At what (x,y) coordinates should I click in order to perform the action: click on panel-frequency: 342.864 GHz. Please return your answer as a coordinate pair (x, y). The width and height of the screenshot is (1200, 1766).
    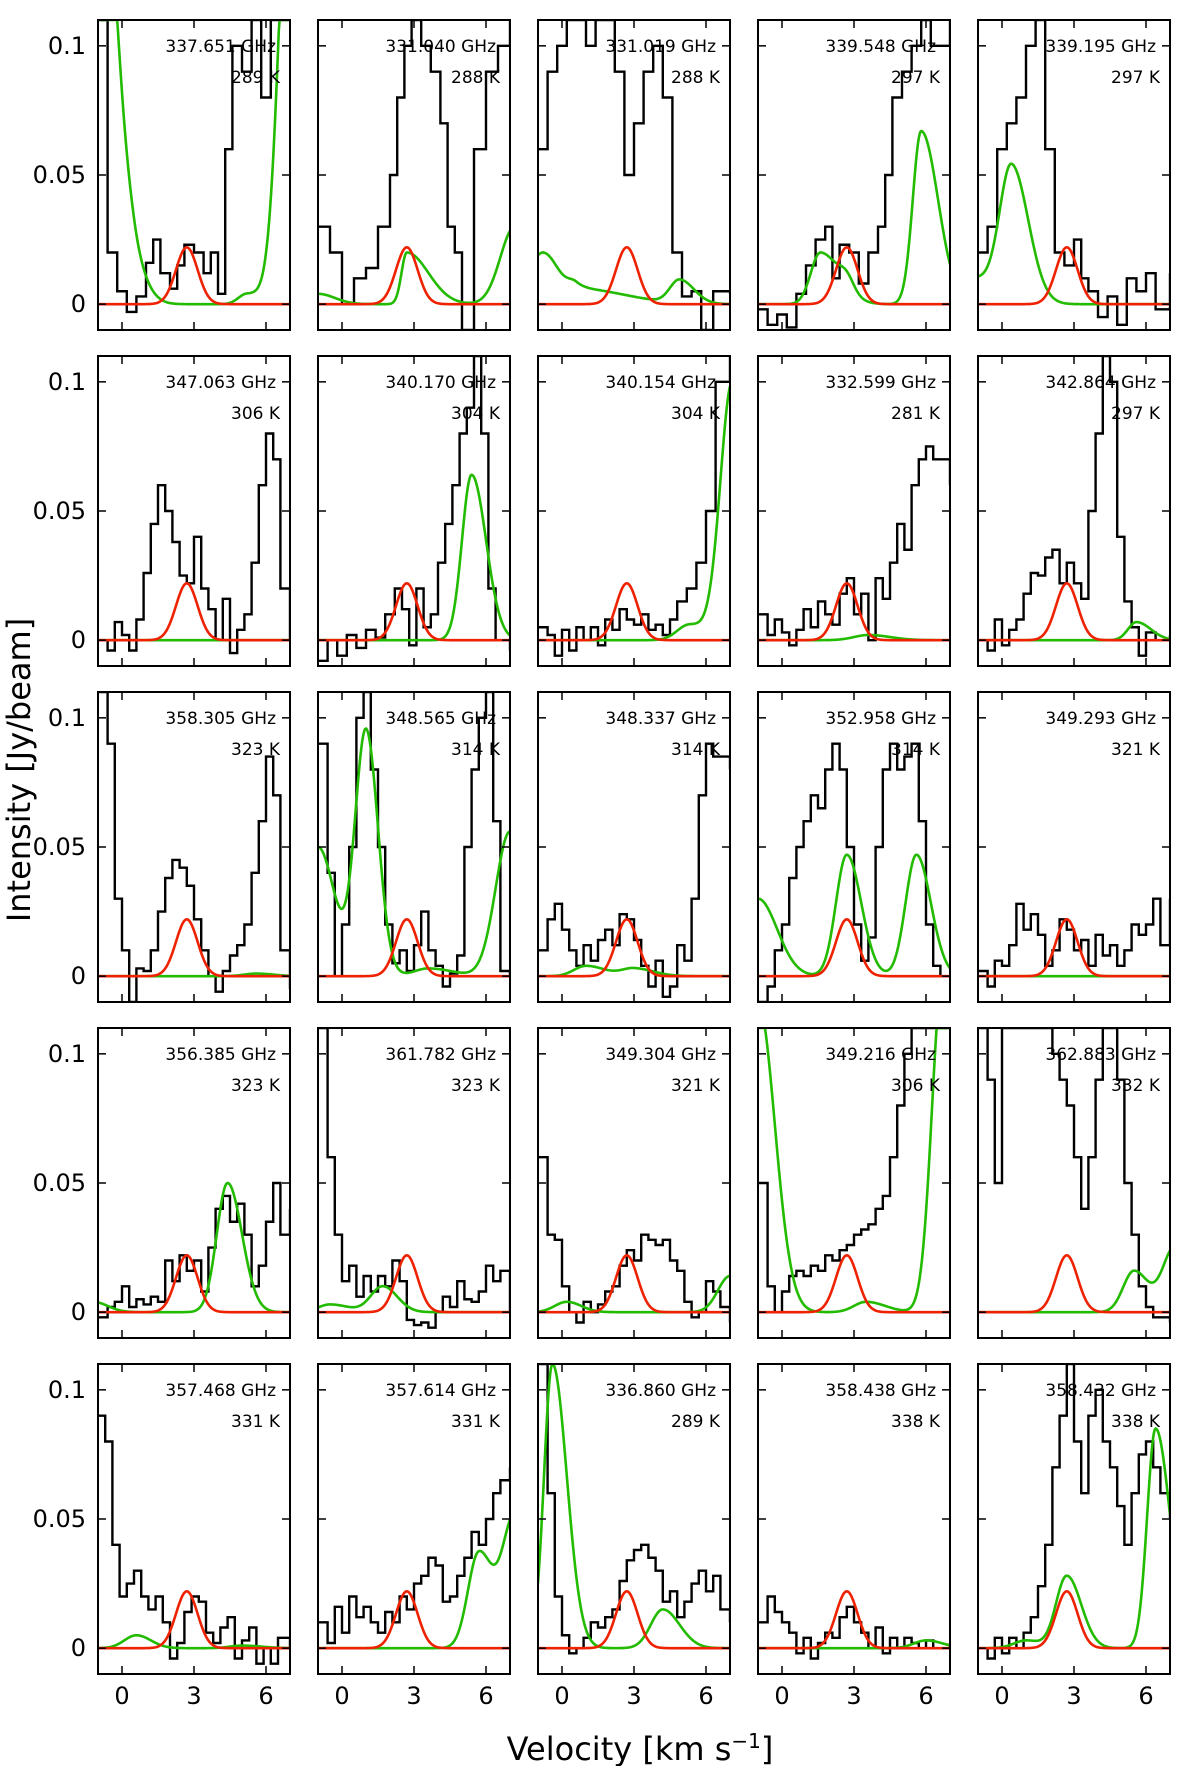
    Looking at the image, I should click on (1100, 383).